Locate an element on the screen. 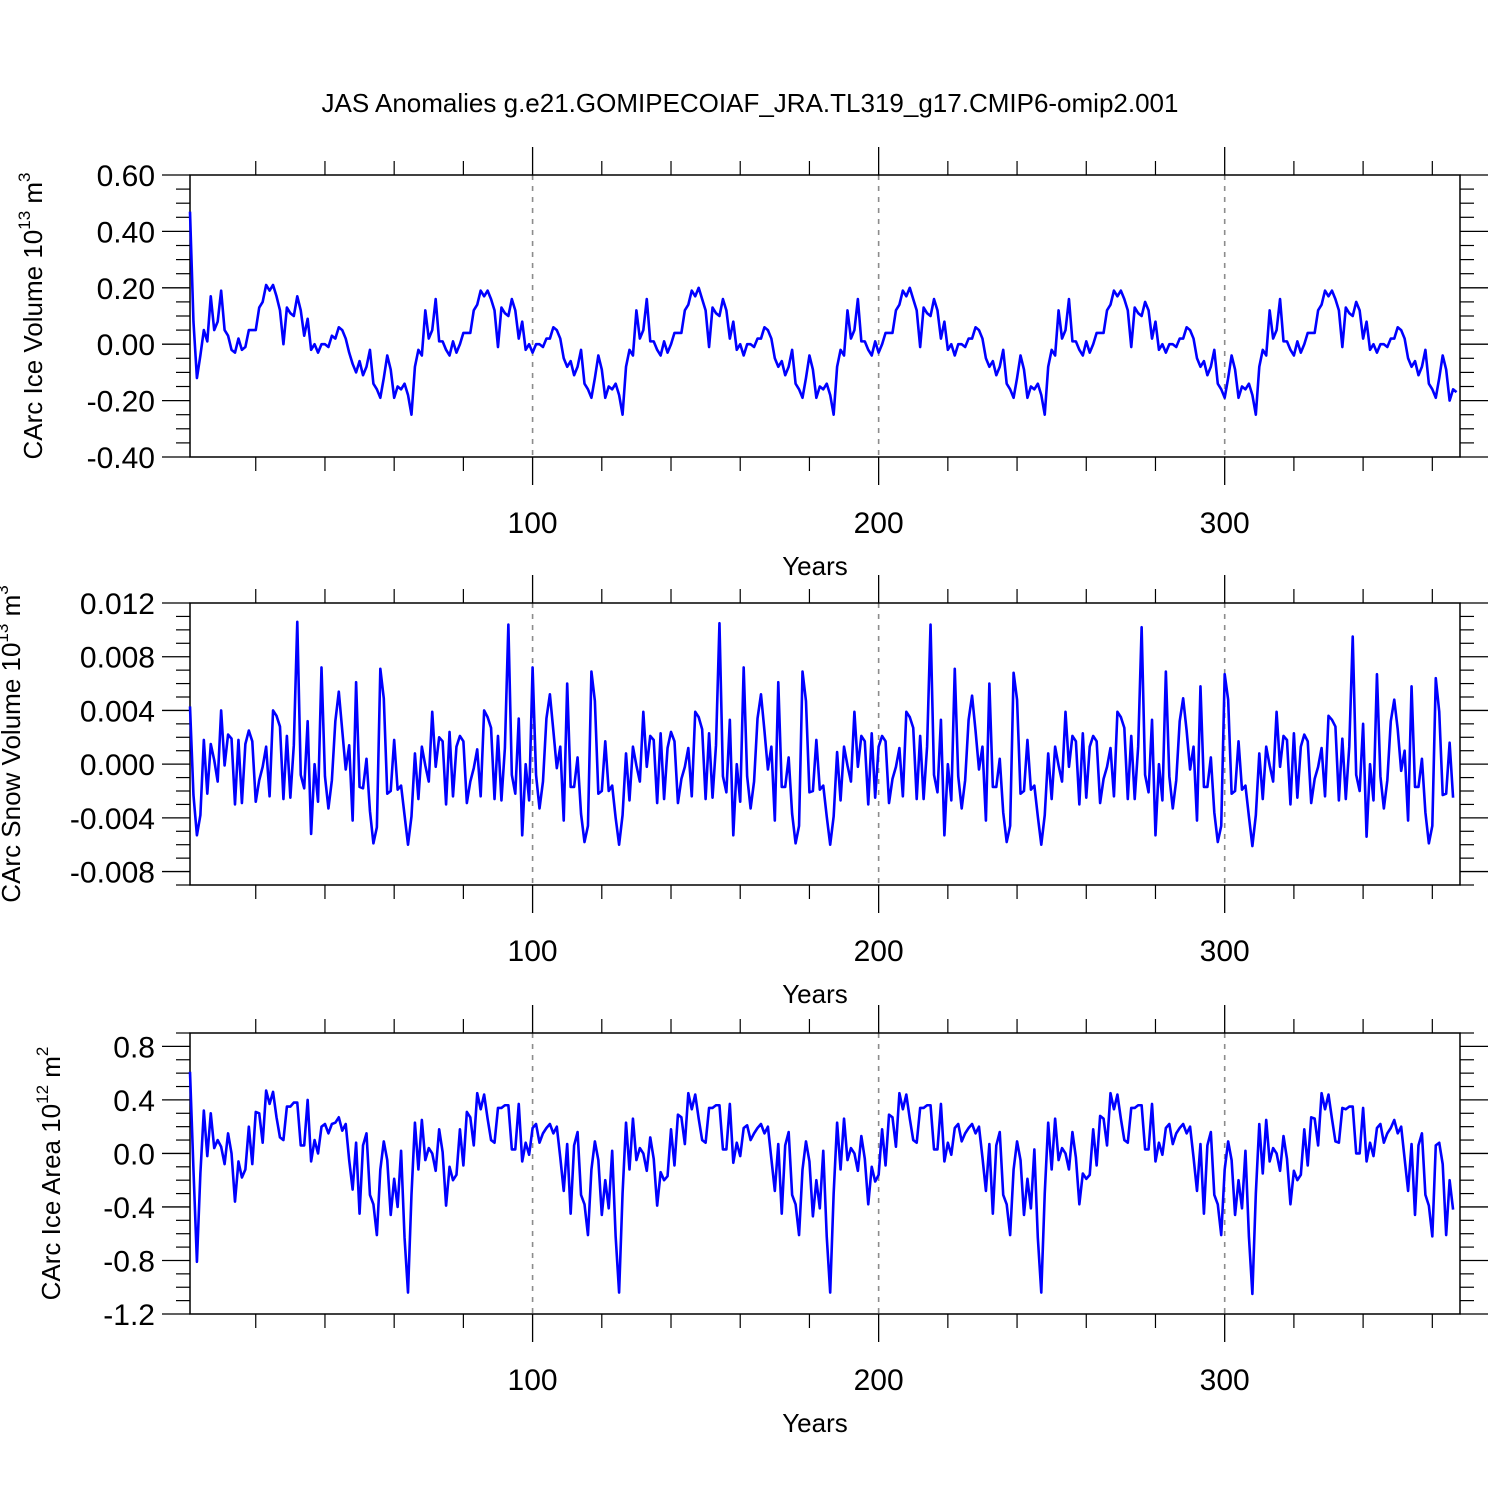  y-tick-label: 0.60 is located at coordinates (126, 176).